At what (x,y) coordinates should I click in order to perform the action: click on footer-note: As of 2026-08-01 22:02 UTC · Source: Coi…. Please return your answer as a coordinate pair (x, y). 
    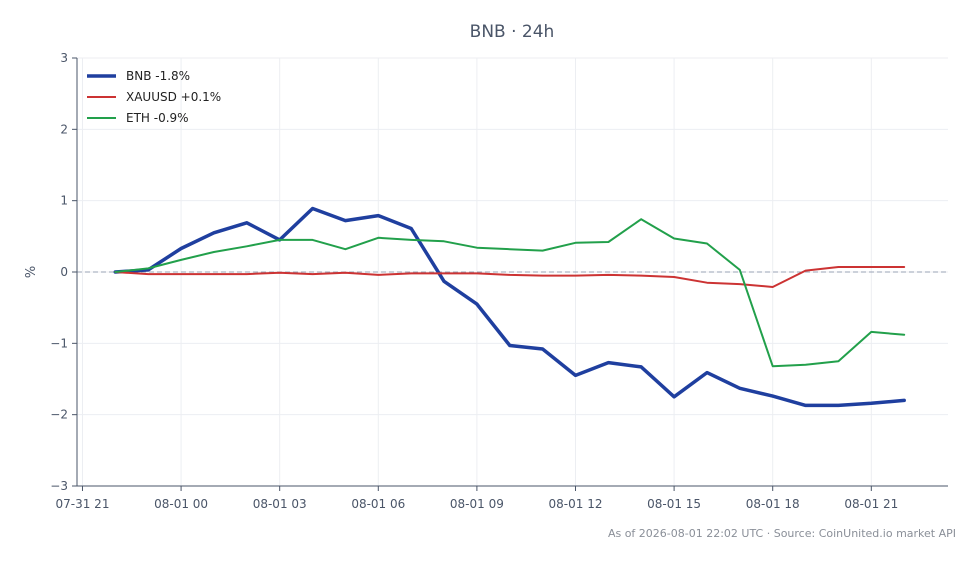
    Looking at the image, I should click on (782, 533).